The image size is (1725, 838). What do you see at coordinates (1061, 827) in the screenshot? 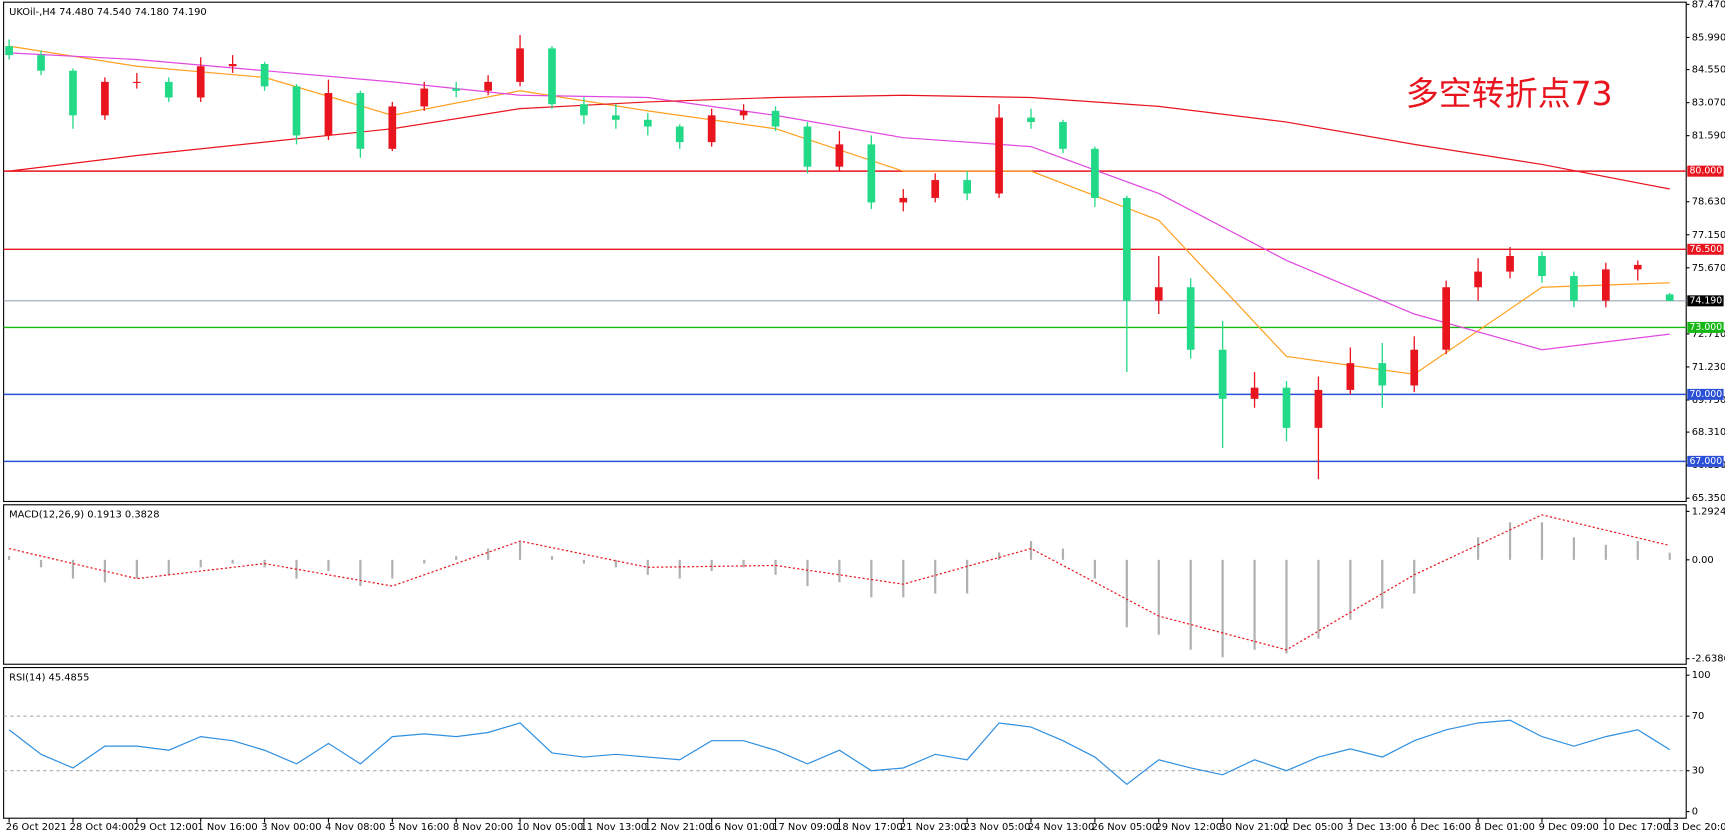
I see `x-tick-label: 24 Nov 13:00` at bounding box center [1061, 827].